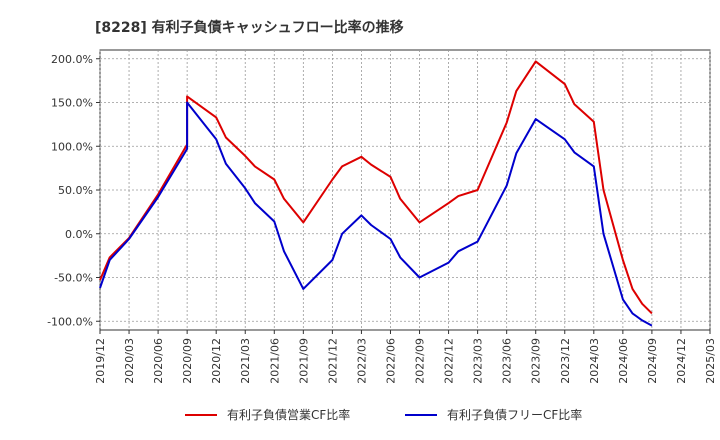 This screenshot has height=440, width=720. I want to click on legend-label-1: 有利子負債営業CF比率, so click(288, 414).